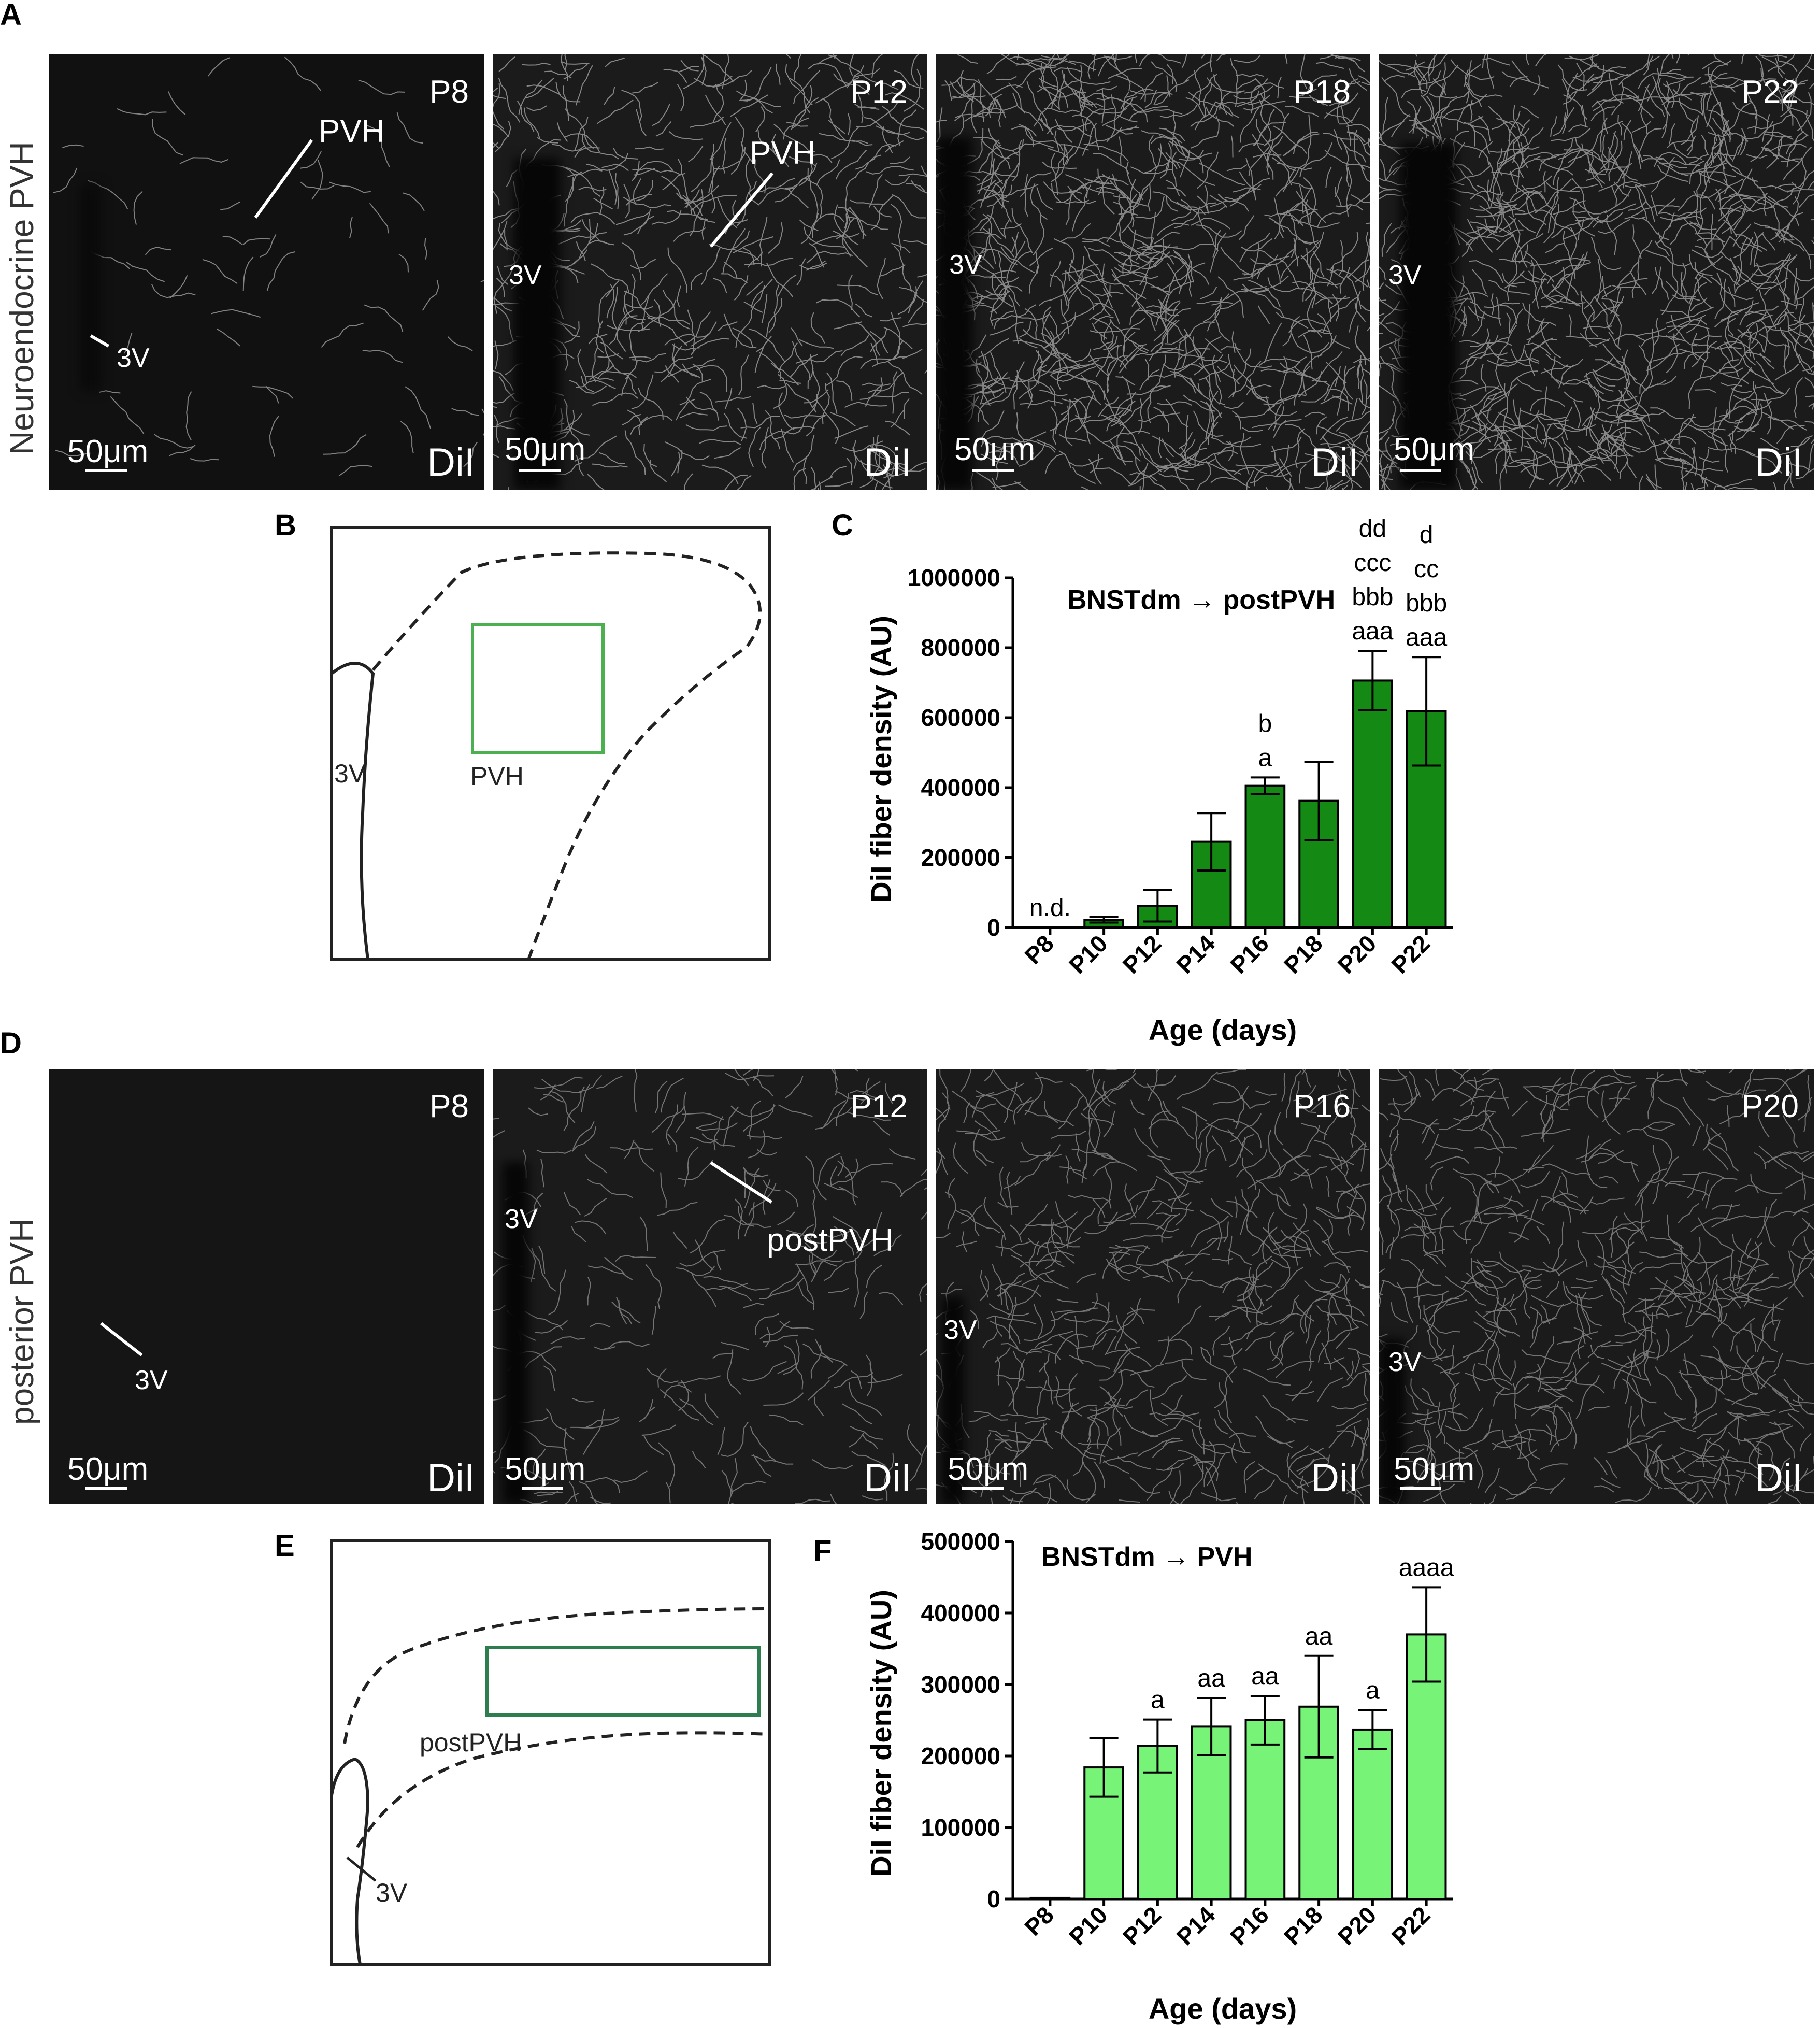 The width and height of the screenshot is (1820, 2028). I want to click on schematic-b: 3V PVH, so click(551, 743).